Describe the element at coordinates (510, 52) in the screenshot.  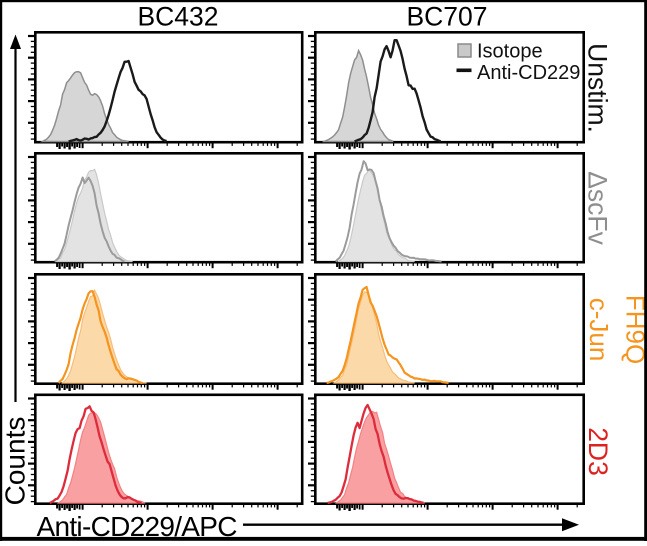
I see `svg-text: Isotope` at that location.